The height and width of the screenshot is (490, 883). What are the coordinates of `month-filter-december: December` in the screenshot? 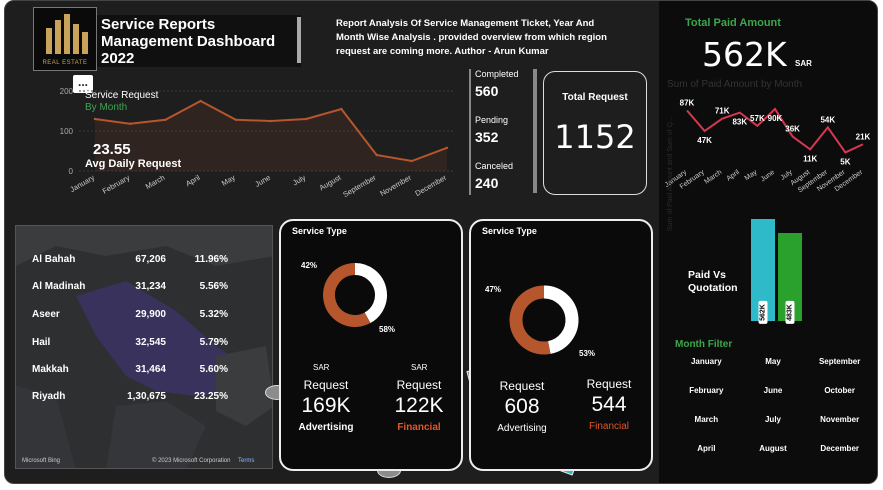 It's located at (839, 448).